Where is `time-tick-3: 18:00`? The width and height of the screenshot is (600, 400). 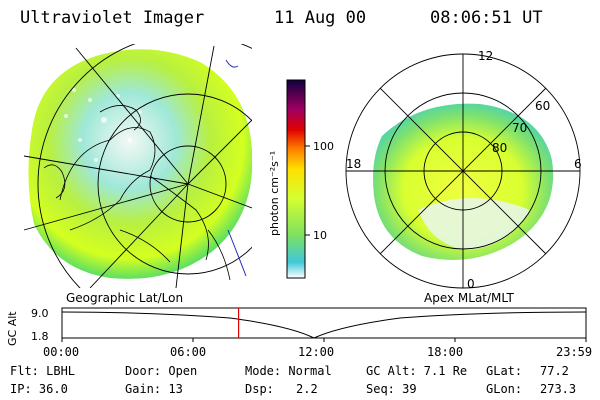 time-tick-3: 18:00 is located at coordinates (445, 352).